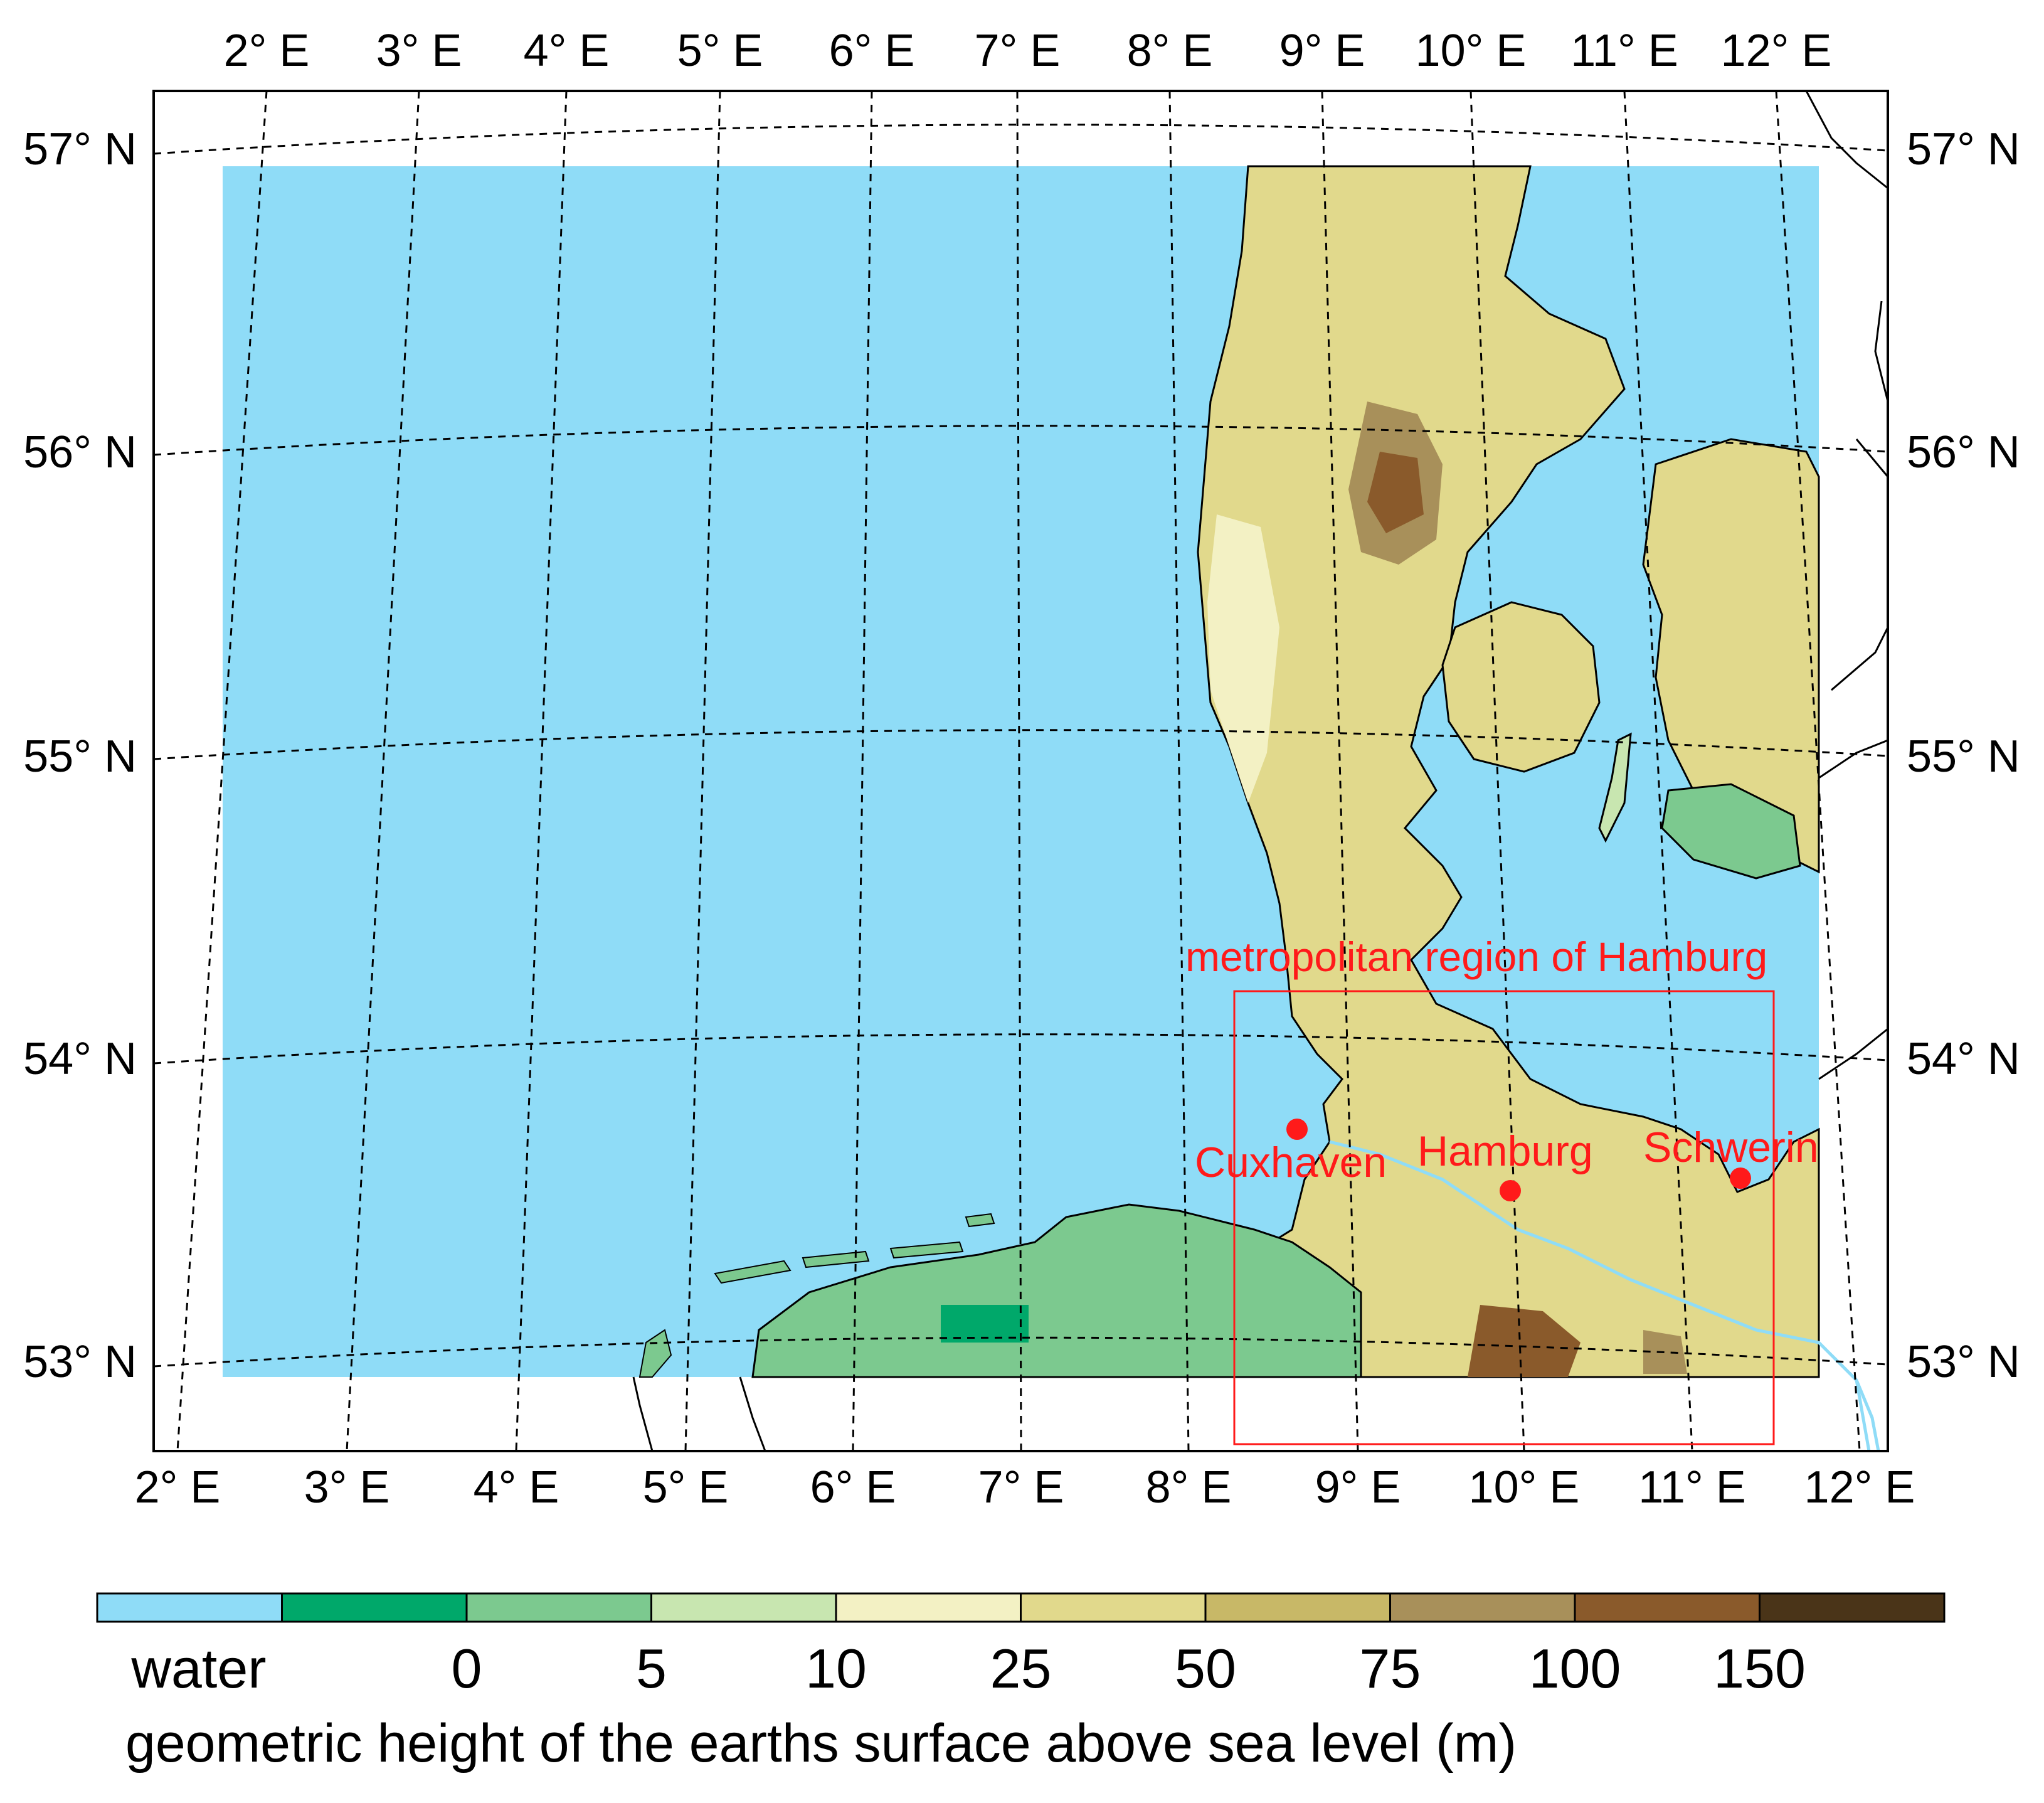  What do you see at coordinates (1665, 1352) in the screenshot?
I see `highland-patch-east` at bounding box center [1665, 1352].